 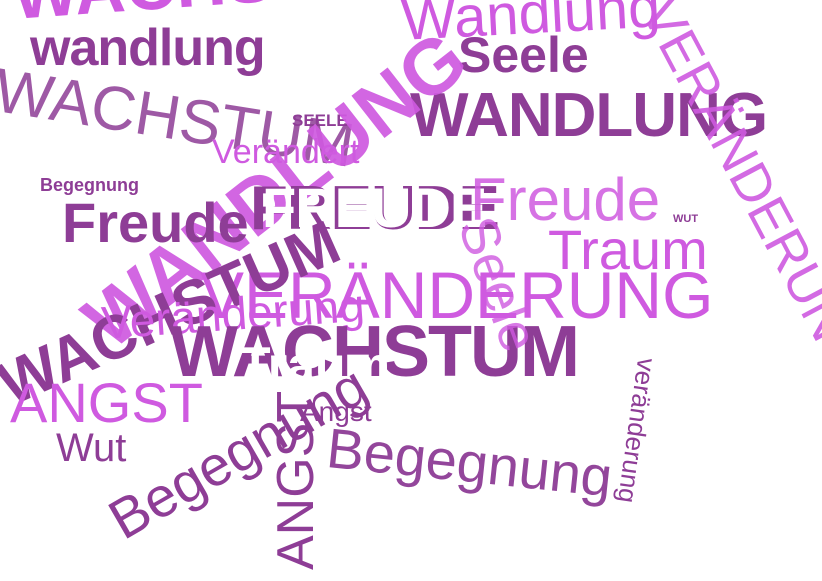 What do you see at coordinates (523, 55) in the screenshot?
I see `word-seele-large: Seele` at bounding box center [523, 55].